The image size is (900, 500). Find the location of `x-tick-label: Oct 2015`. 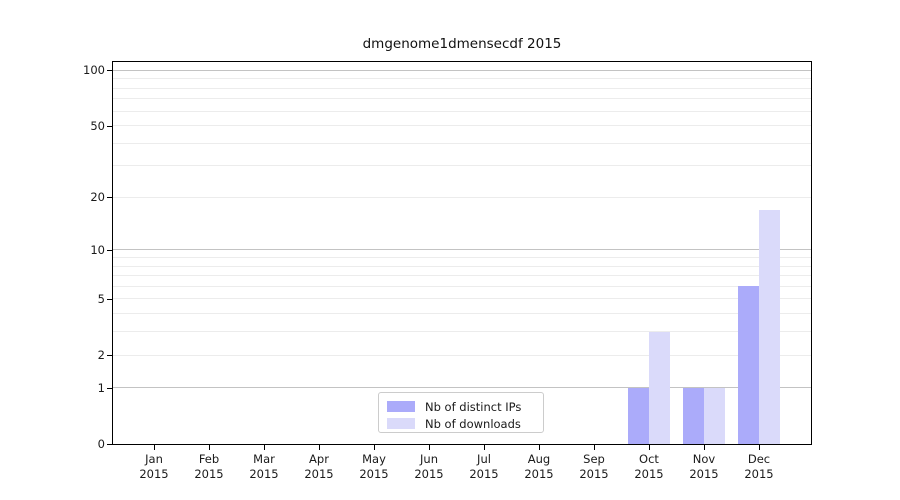

x-tick-label: Oct 2015 is located at coordinates (649, 466).